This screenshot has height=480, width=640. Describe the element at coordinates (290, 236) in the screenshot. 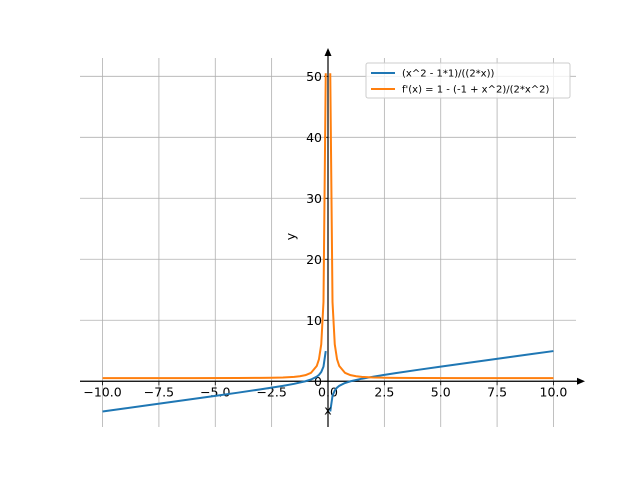

I see `y-axis-label: y` at that location.